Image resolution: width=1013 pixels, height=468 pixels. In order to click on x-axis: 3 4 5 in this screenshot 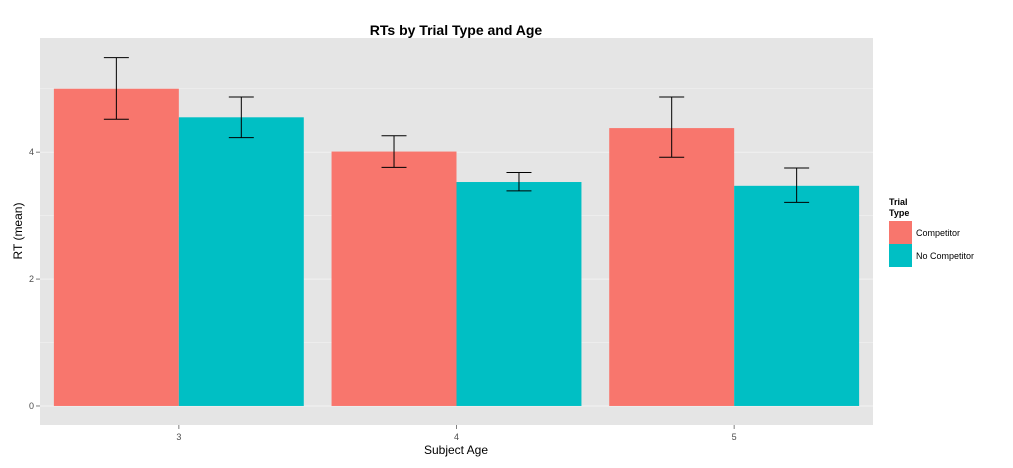, I will do `click(456, 433)`.